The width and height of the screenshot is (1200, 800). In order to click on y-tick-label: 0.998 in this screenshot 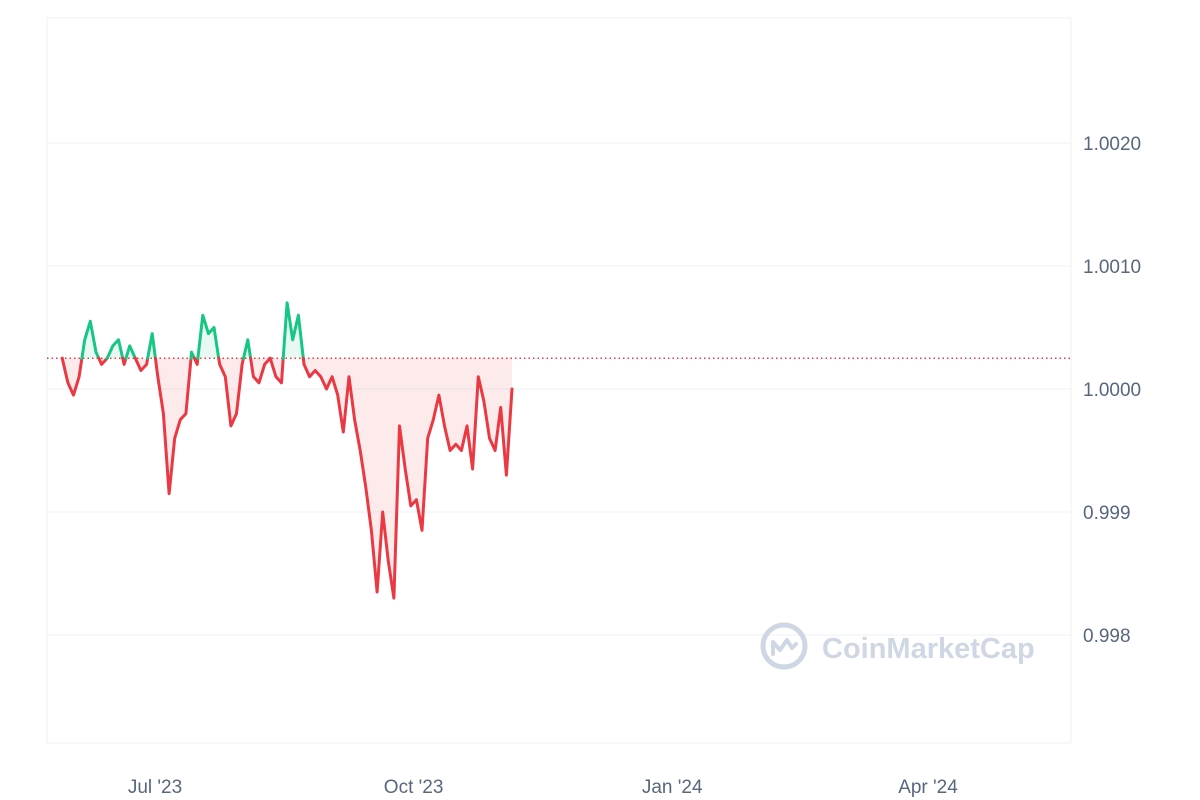, I will do `click(1107, 636)`.